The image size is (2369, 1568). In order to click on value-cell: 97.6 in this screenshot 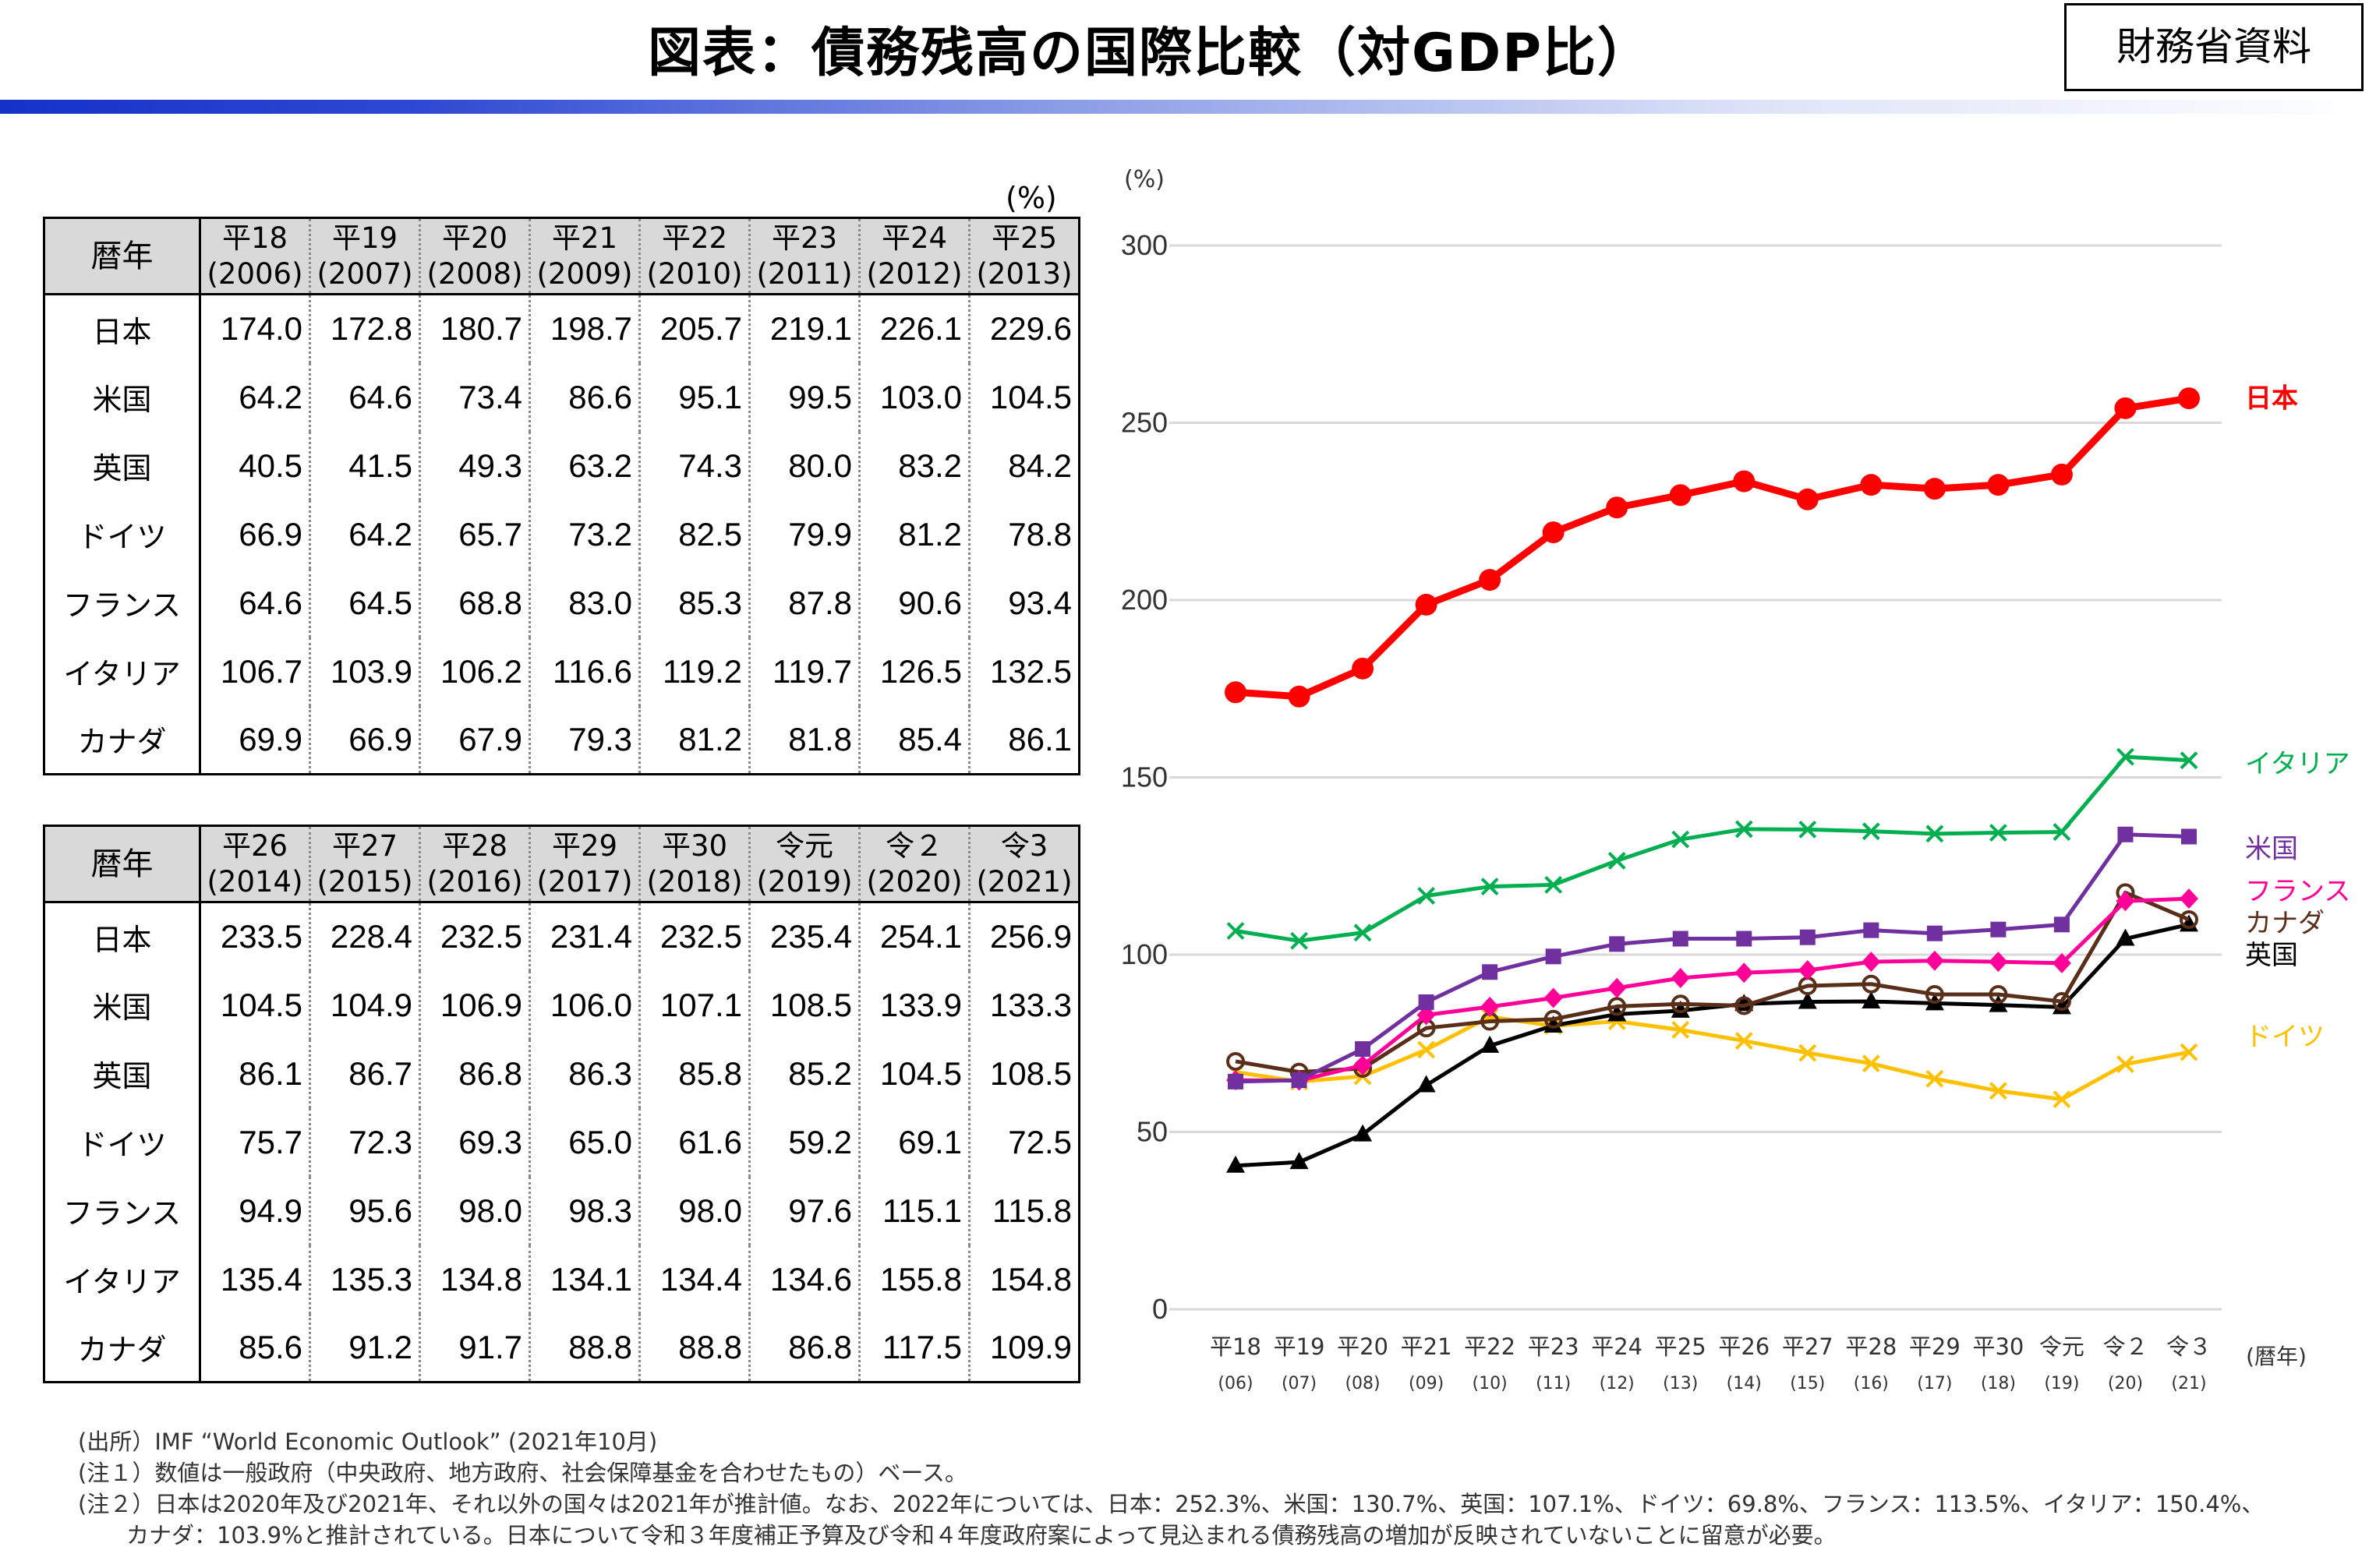, I will do `click(804, 1210)`.